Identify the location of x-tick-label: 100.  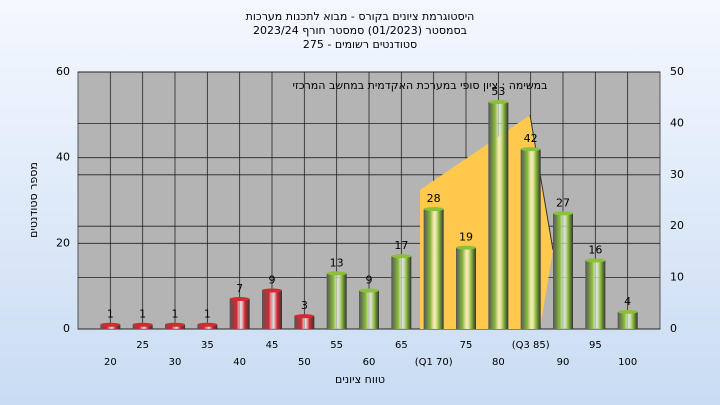
(627, 362).